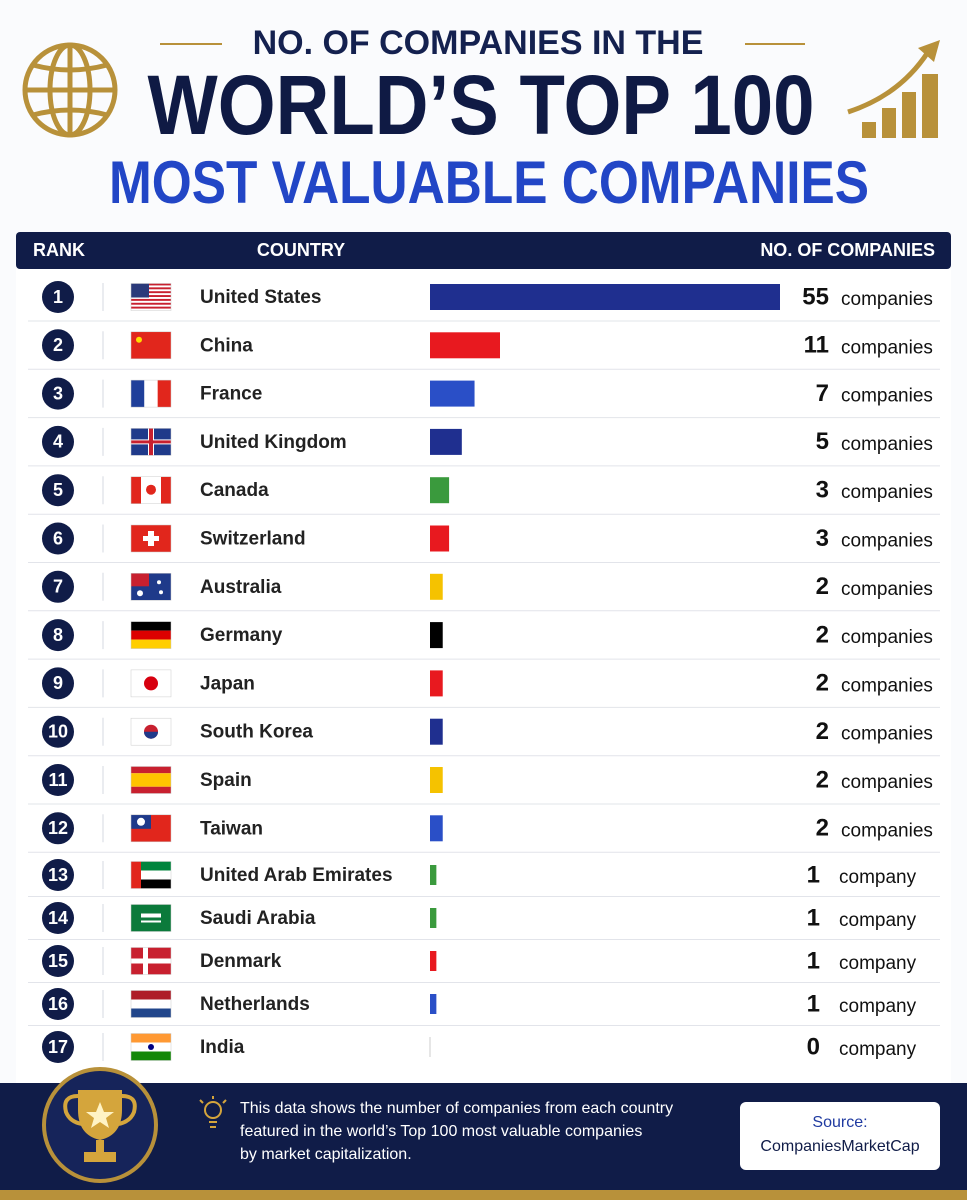 The width and height of the screenshot is (967, 1200). I want to click on bulb-icon, so click(213, 1112).